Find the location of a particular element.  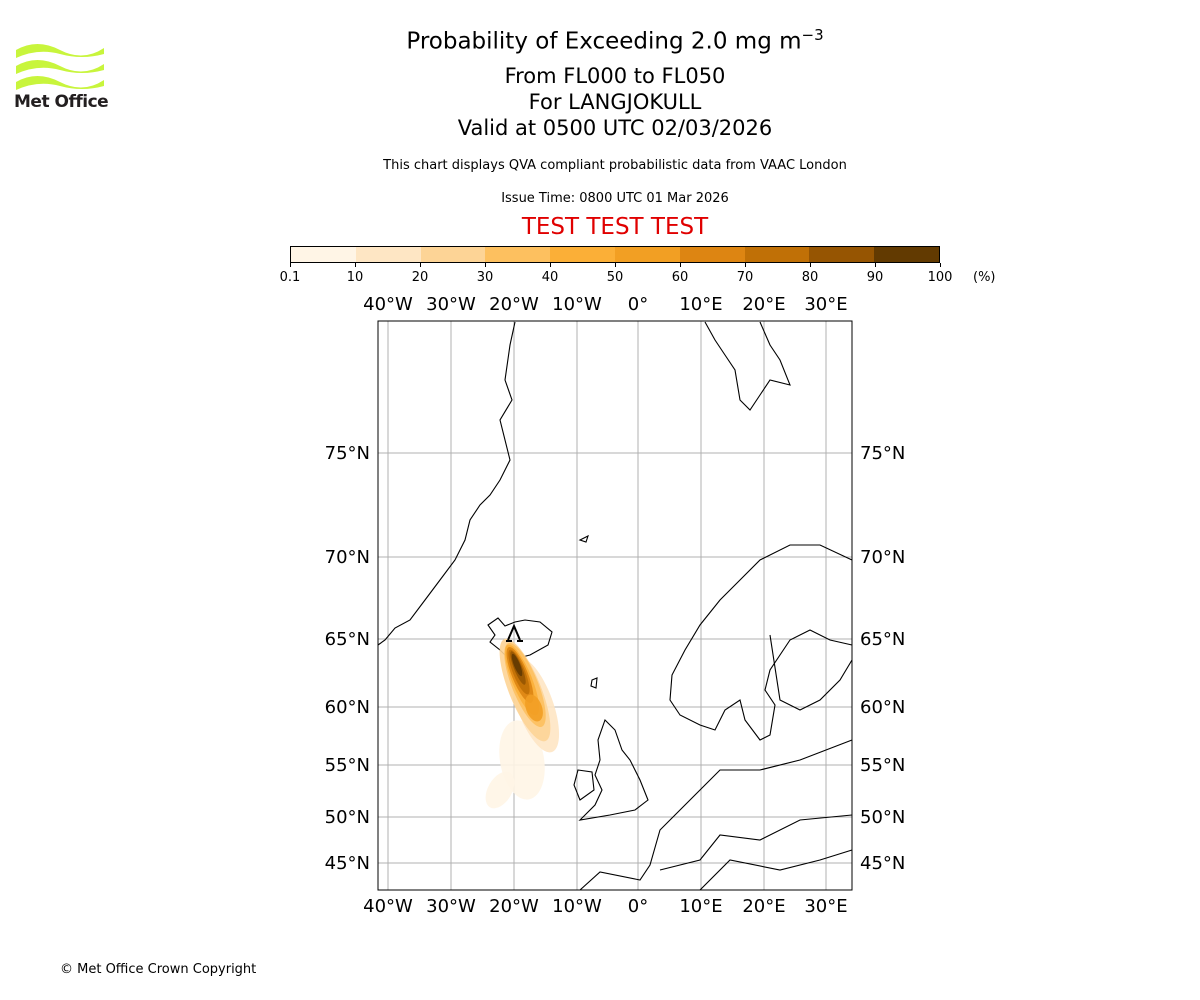

colorbar-tick-label: 50 is located at coordinates (615, 277).